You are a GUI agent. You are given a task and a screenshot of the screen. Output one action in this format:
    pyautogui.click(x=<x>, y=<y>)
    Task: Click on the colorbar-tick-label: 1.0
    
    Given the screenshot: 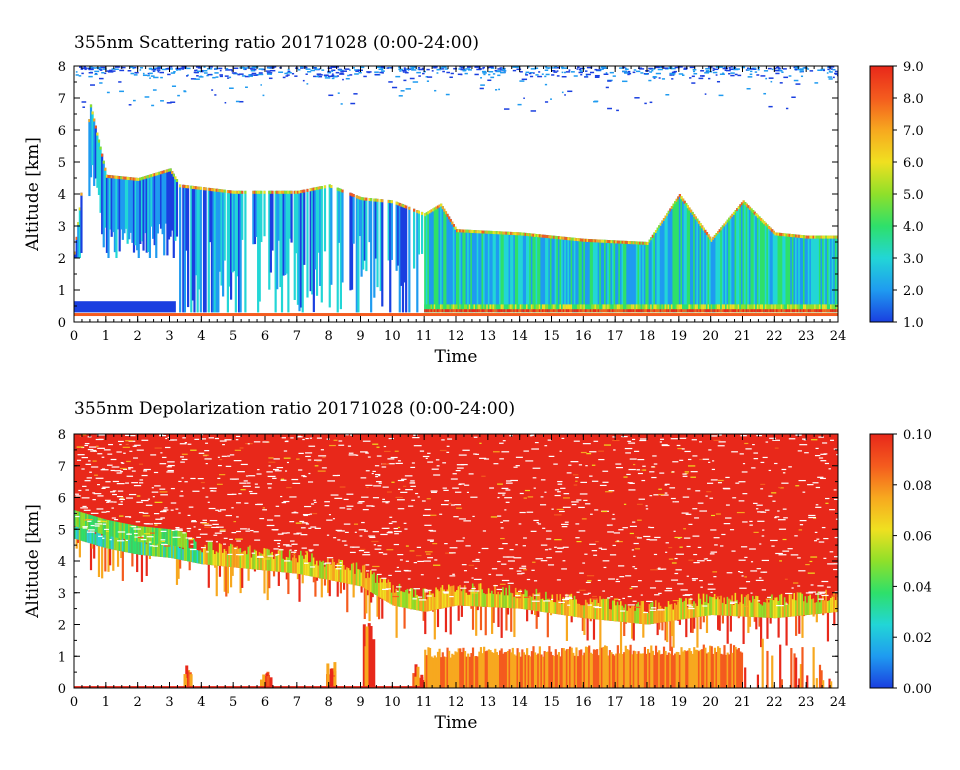 What is the action you would take?
    pyautogui.click(x=913, y=323)
    